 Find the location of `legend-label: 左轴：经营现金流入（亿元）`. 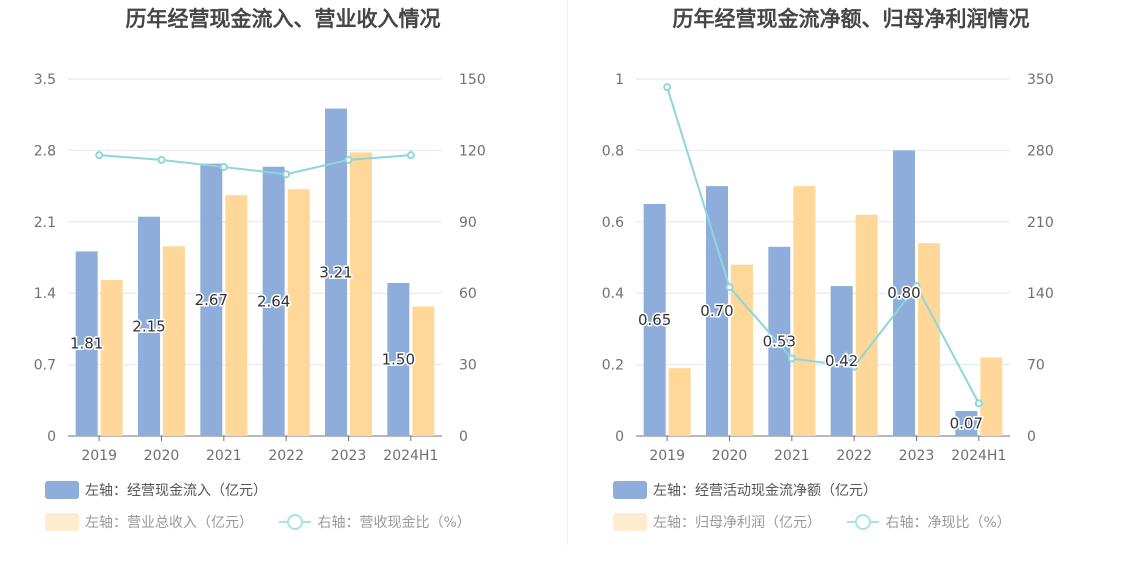

legend-label: 左轴：经营现金流入（亿元） is located at coordinates (176, 491).